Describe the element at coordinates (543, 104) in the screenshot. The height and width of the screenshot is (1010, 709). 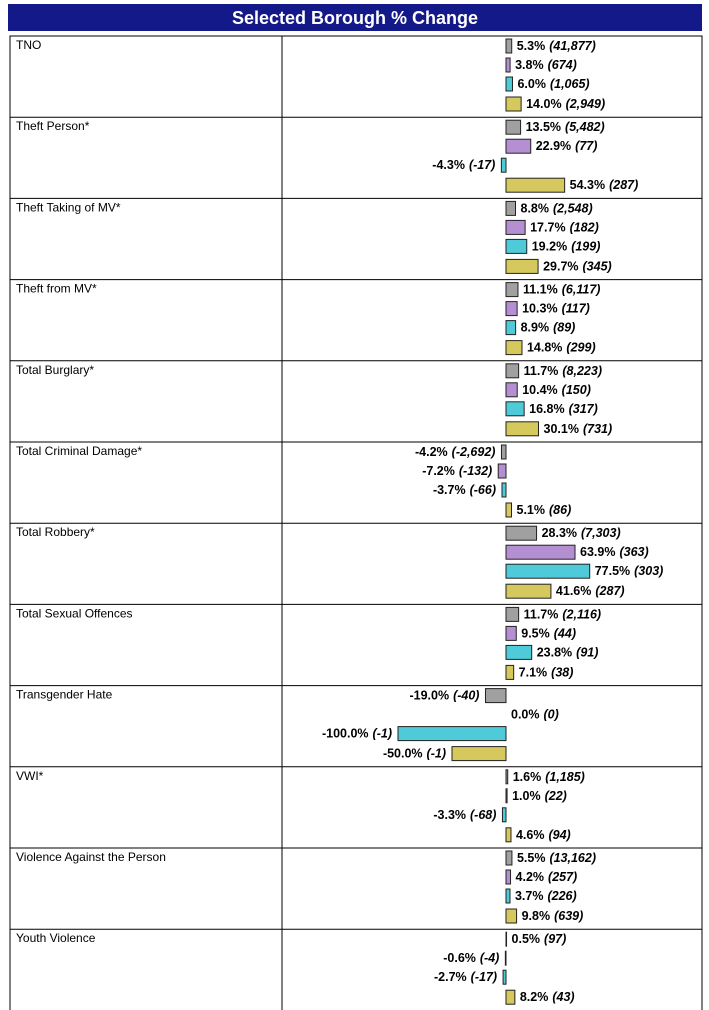
I see `value-label: 14.0%` at that location.